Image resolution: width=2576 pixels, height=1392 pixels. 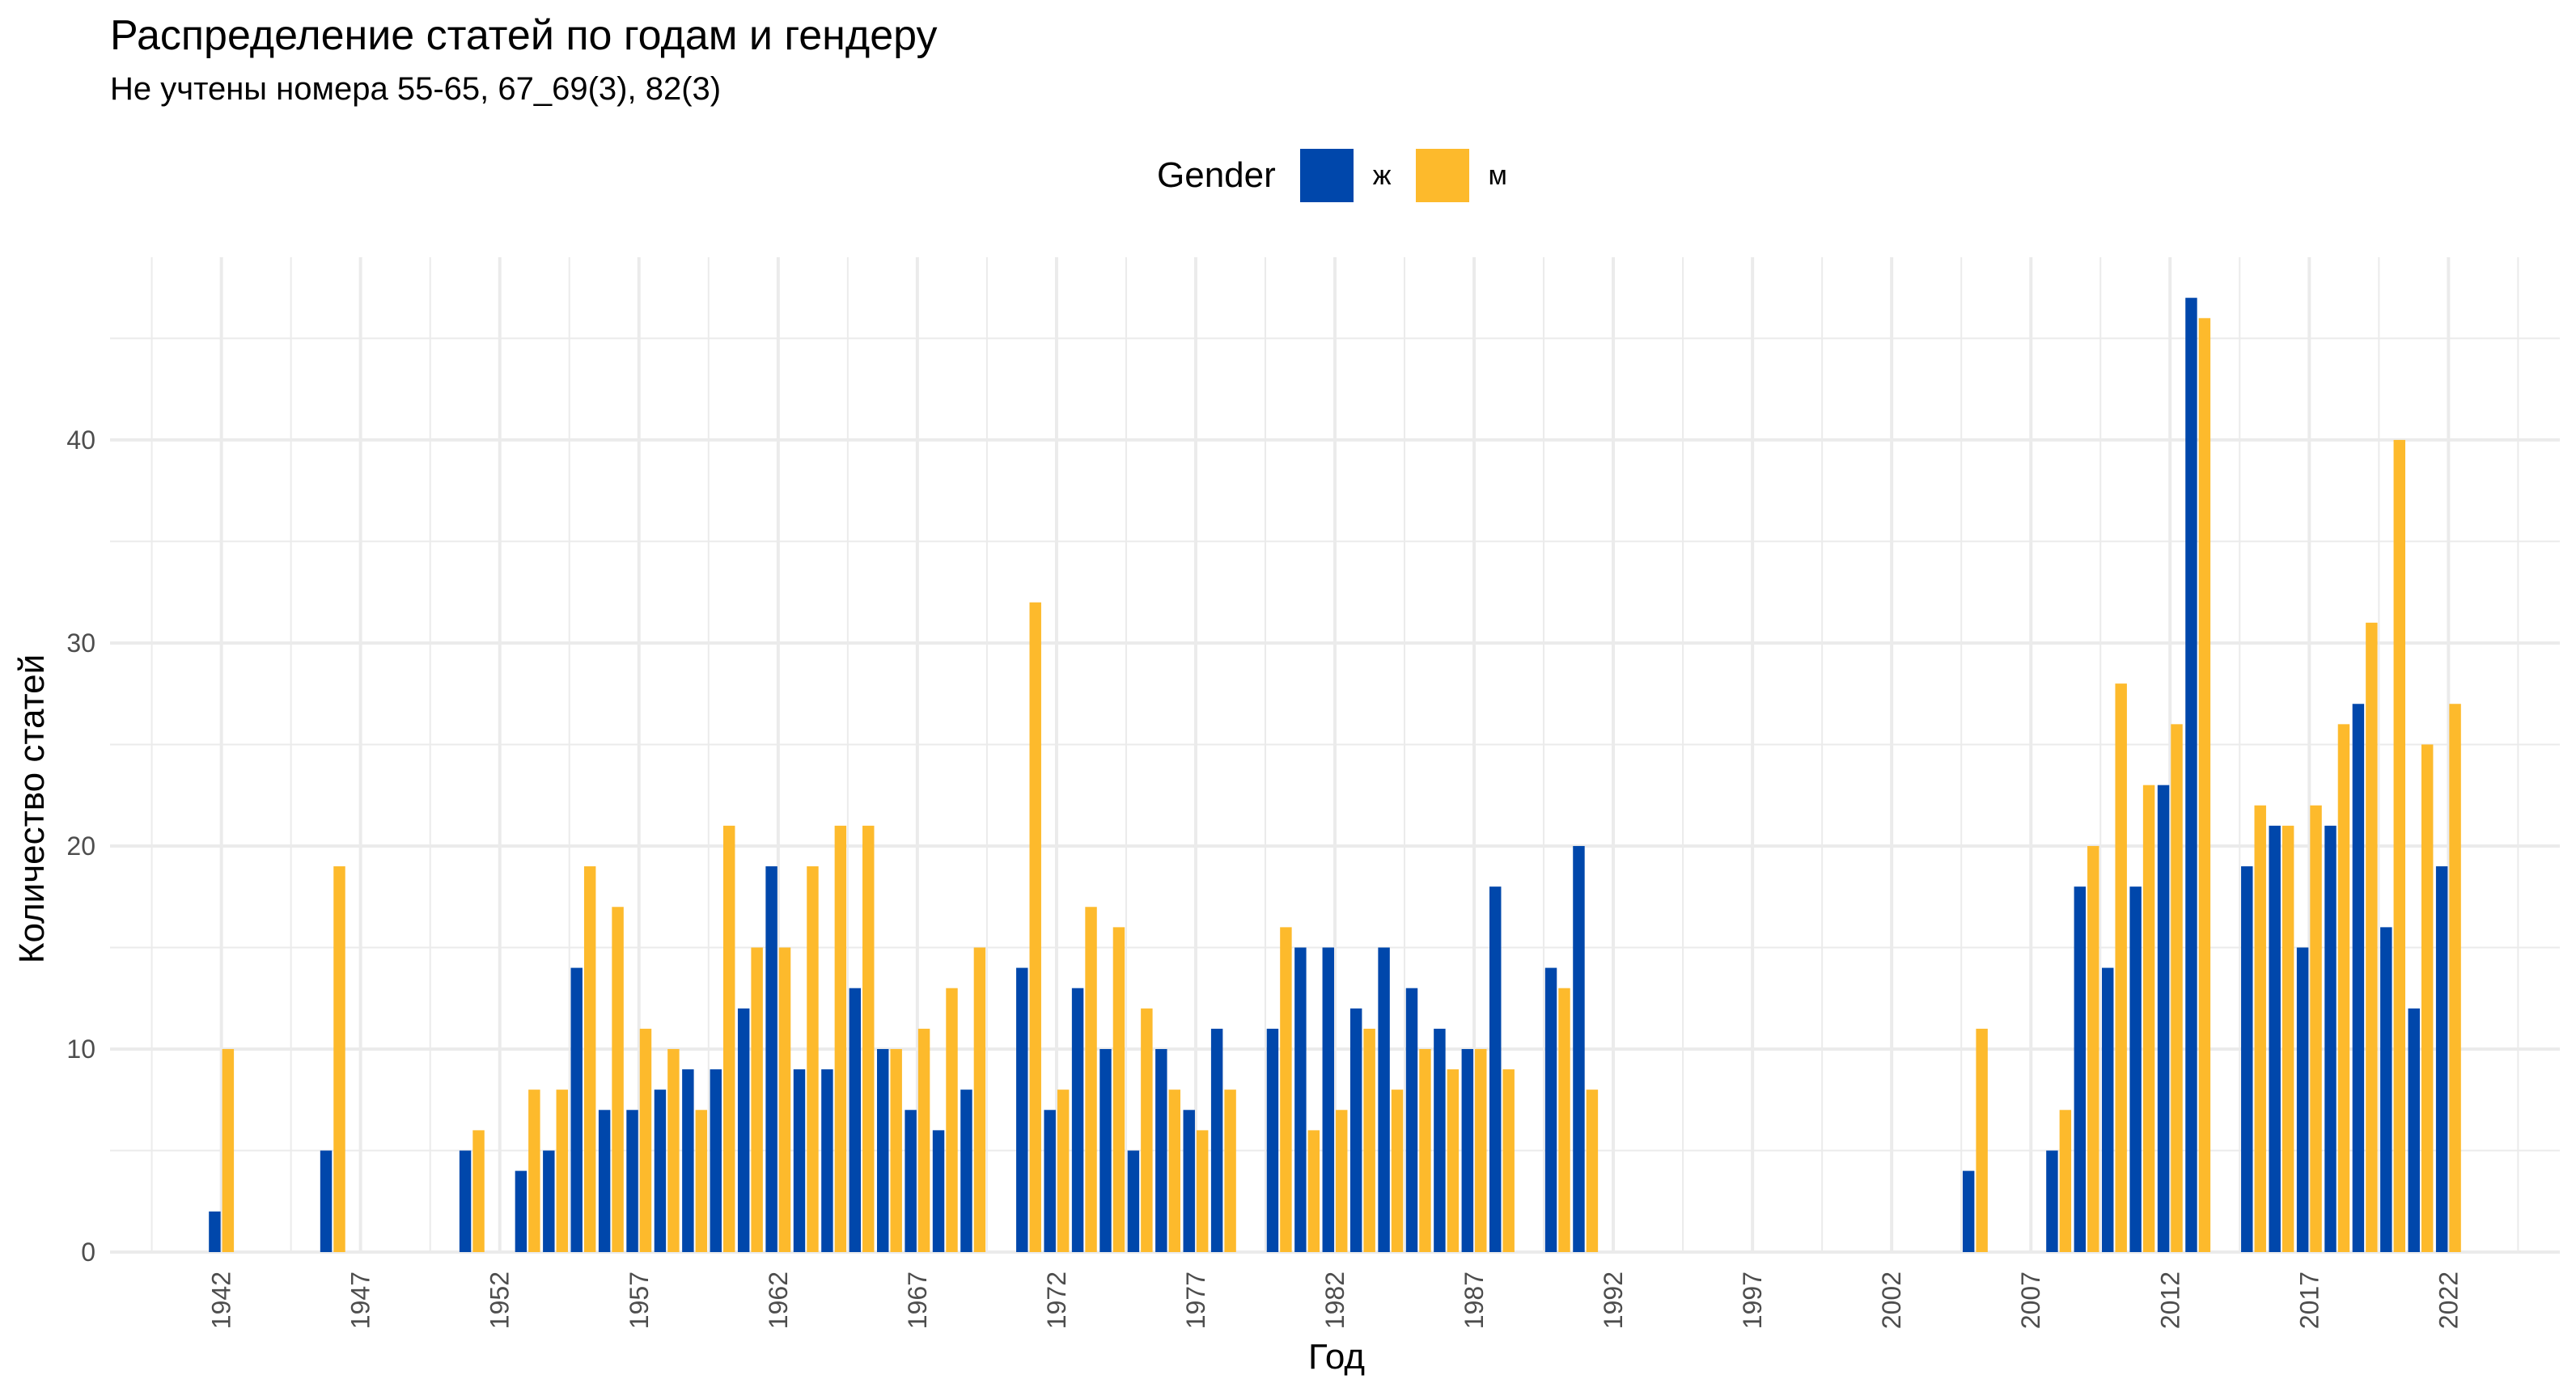 I want to click on y-axis-ticks: 0 10 20 30 40, so click(x=80, y=846).